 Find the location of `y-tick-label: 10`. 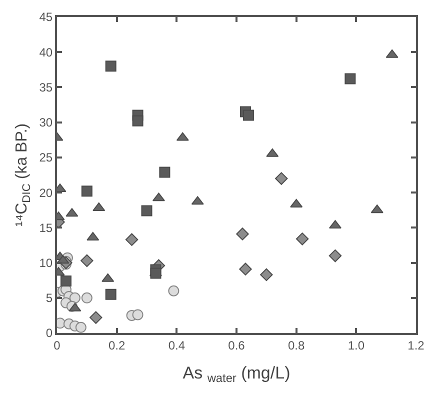

y-tick-label: 10 is located at coordinates (46, 263).